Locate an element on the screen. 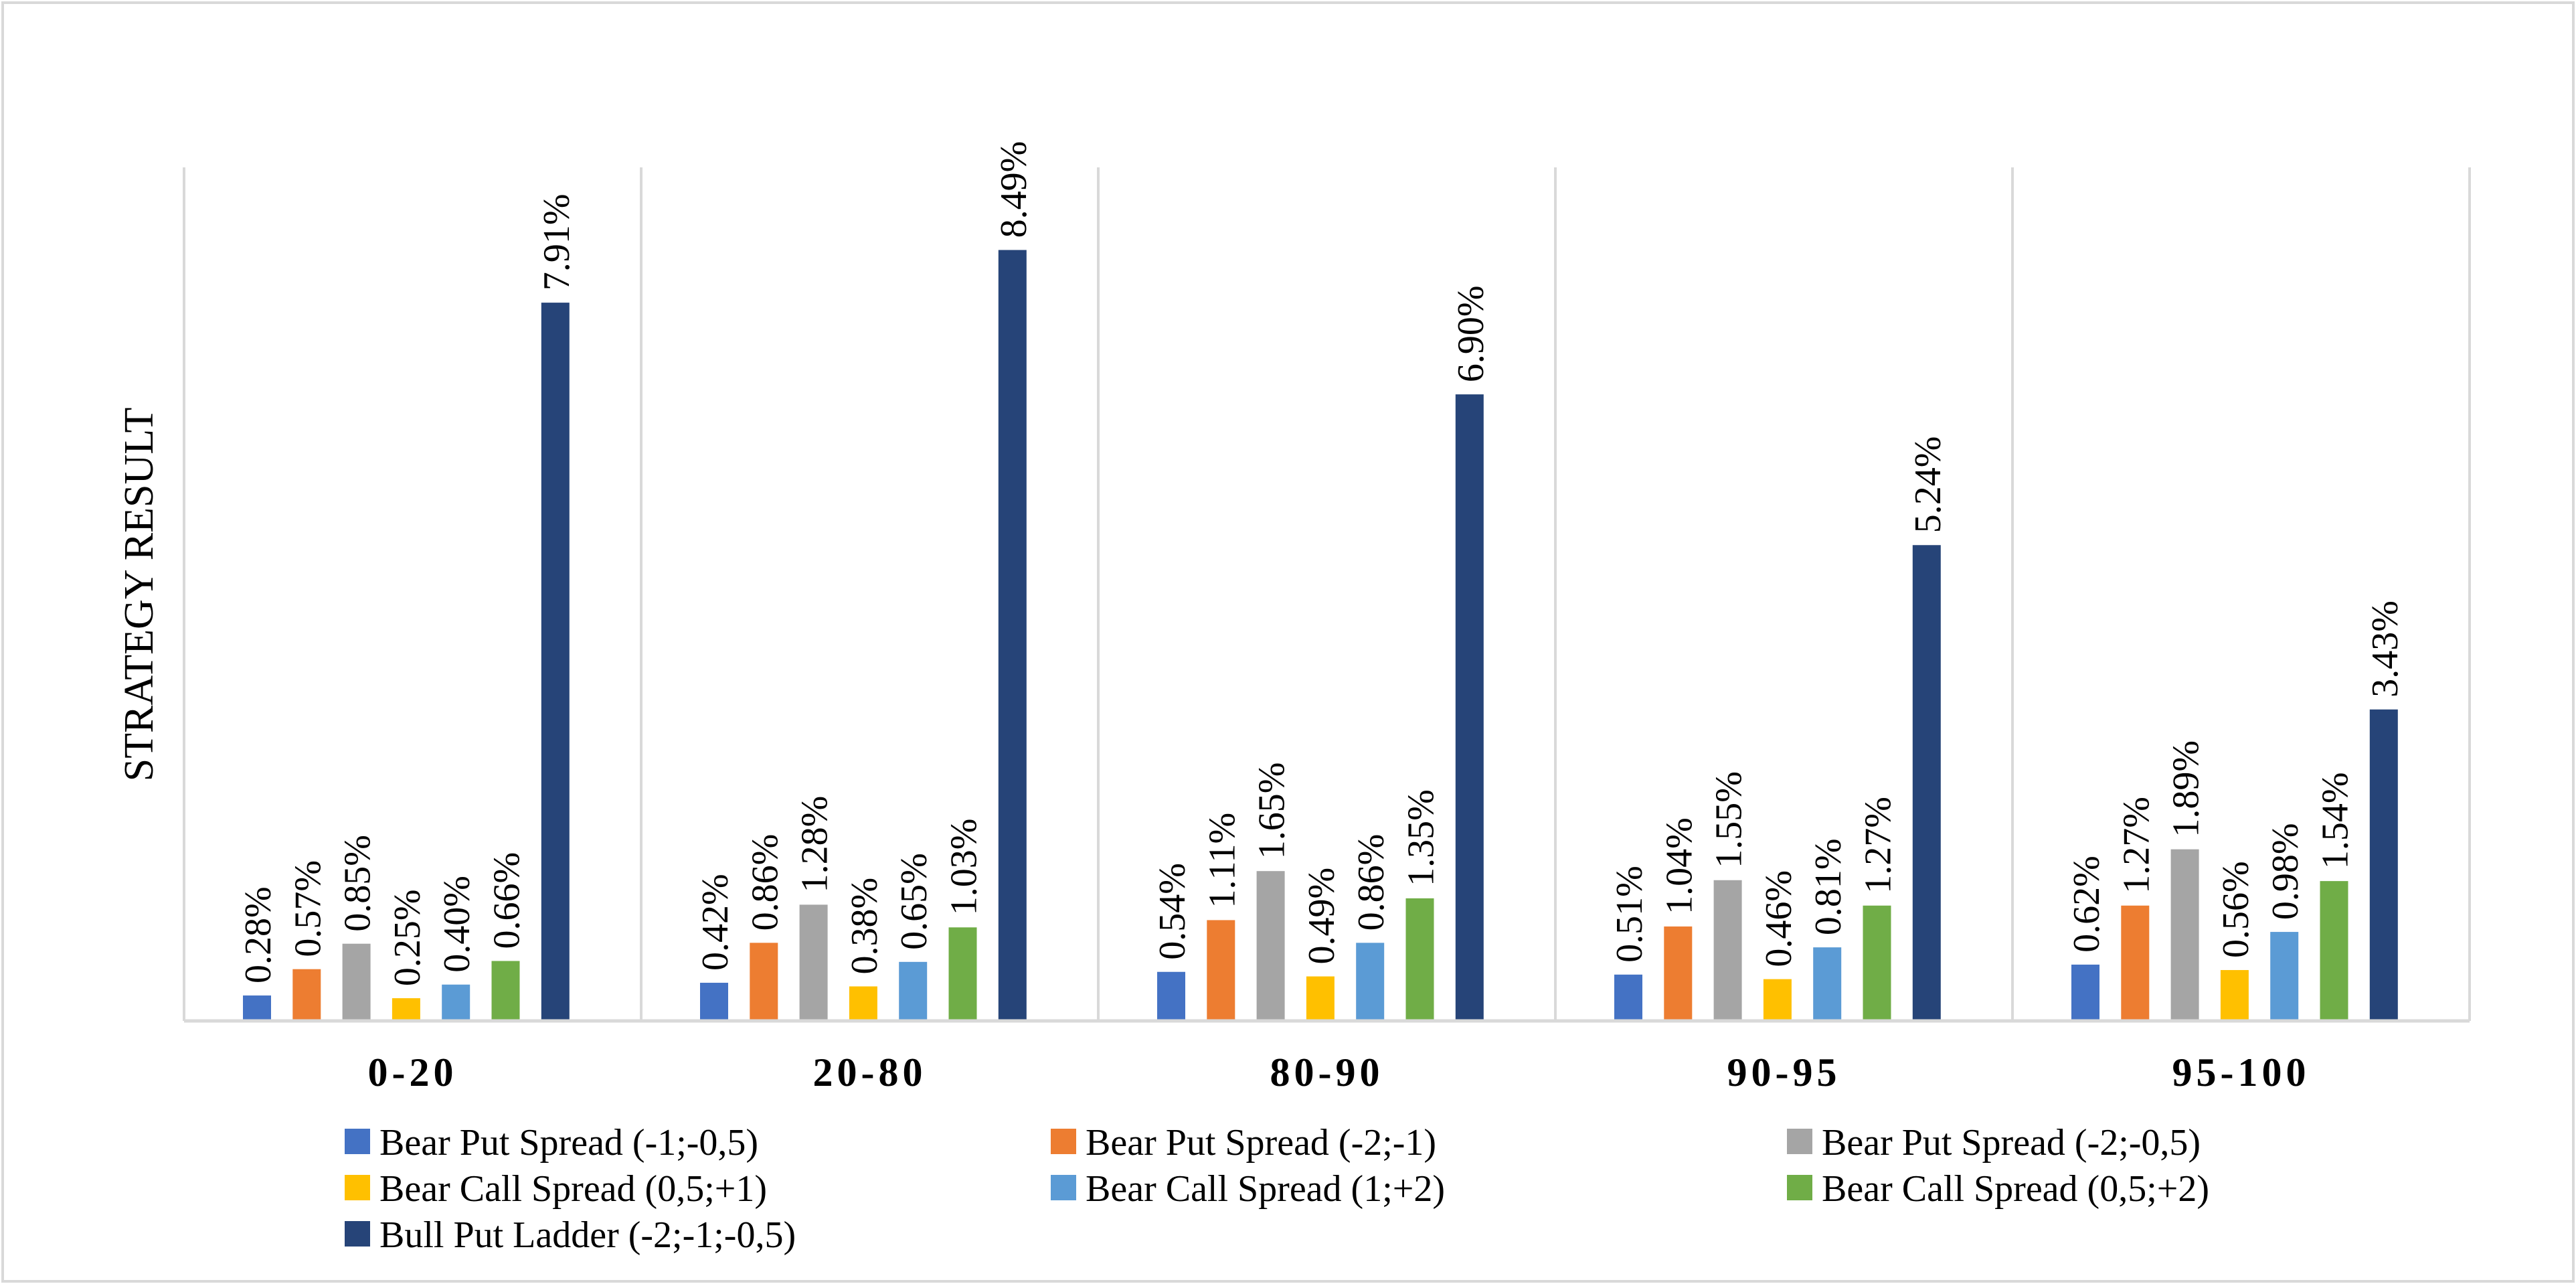  data-label: 0.57% is located at coordinates (308, 908).